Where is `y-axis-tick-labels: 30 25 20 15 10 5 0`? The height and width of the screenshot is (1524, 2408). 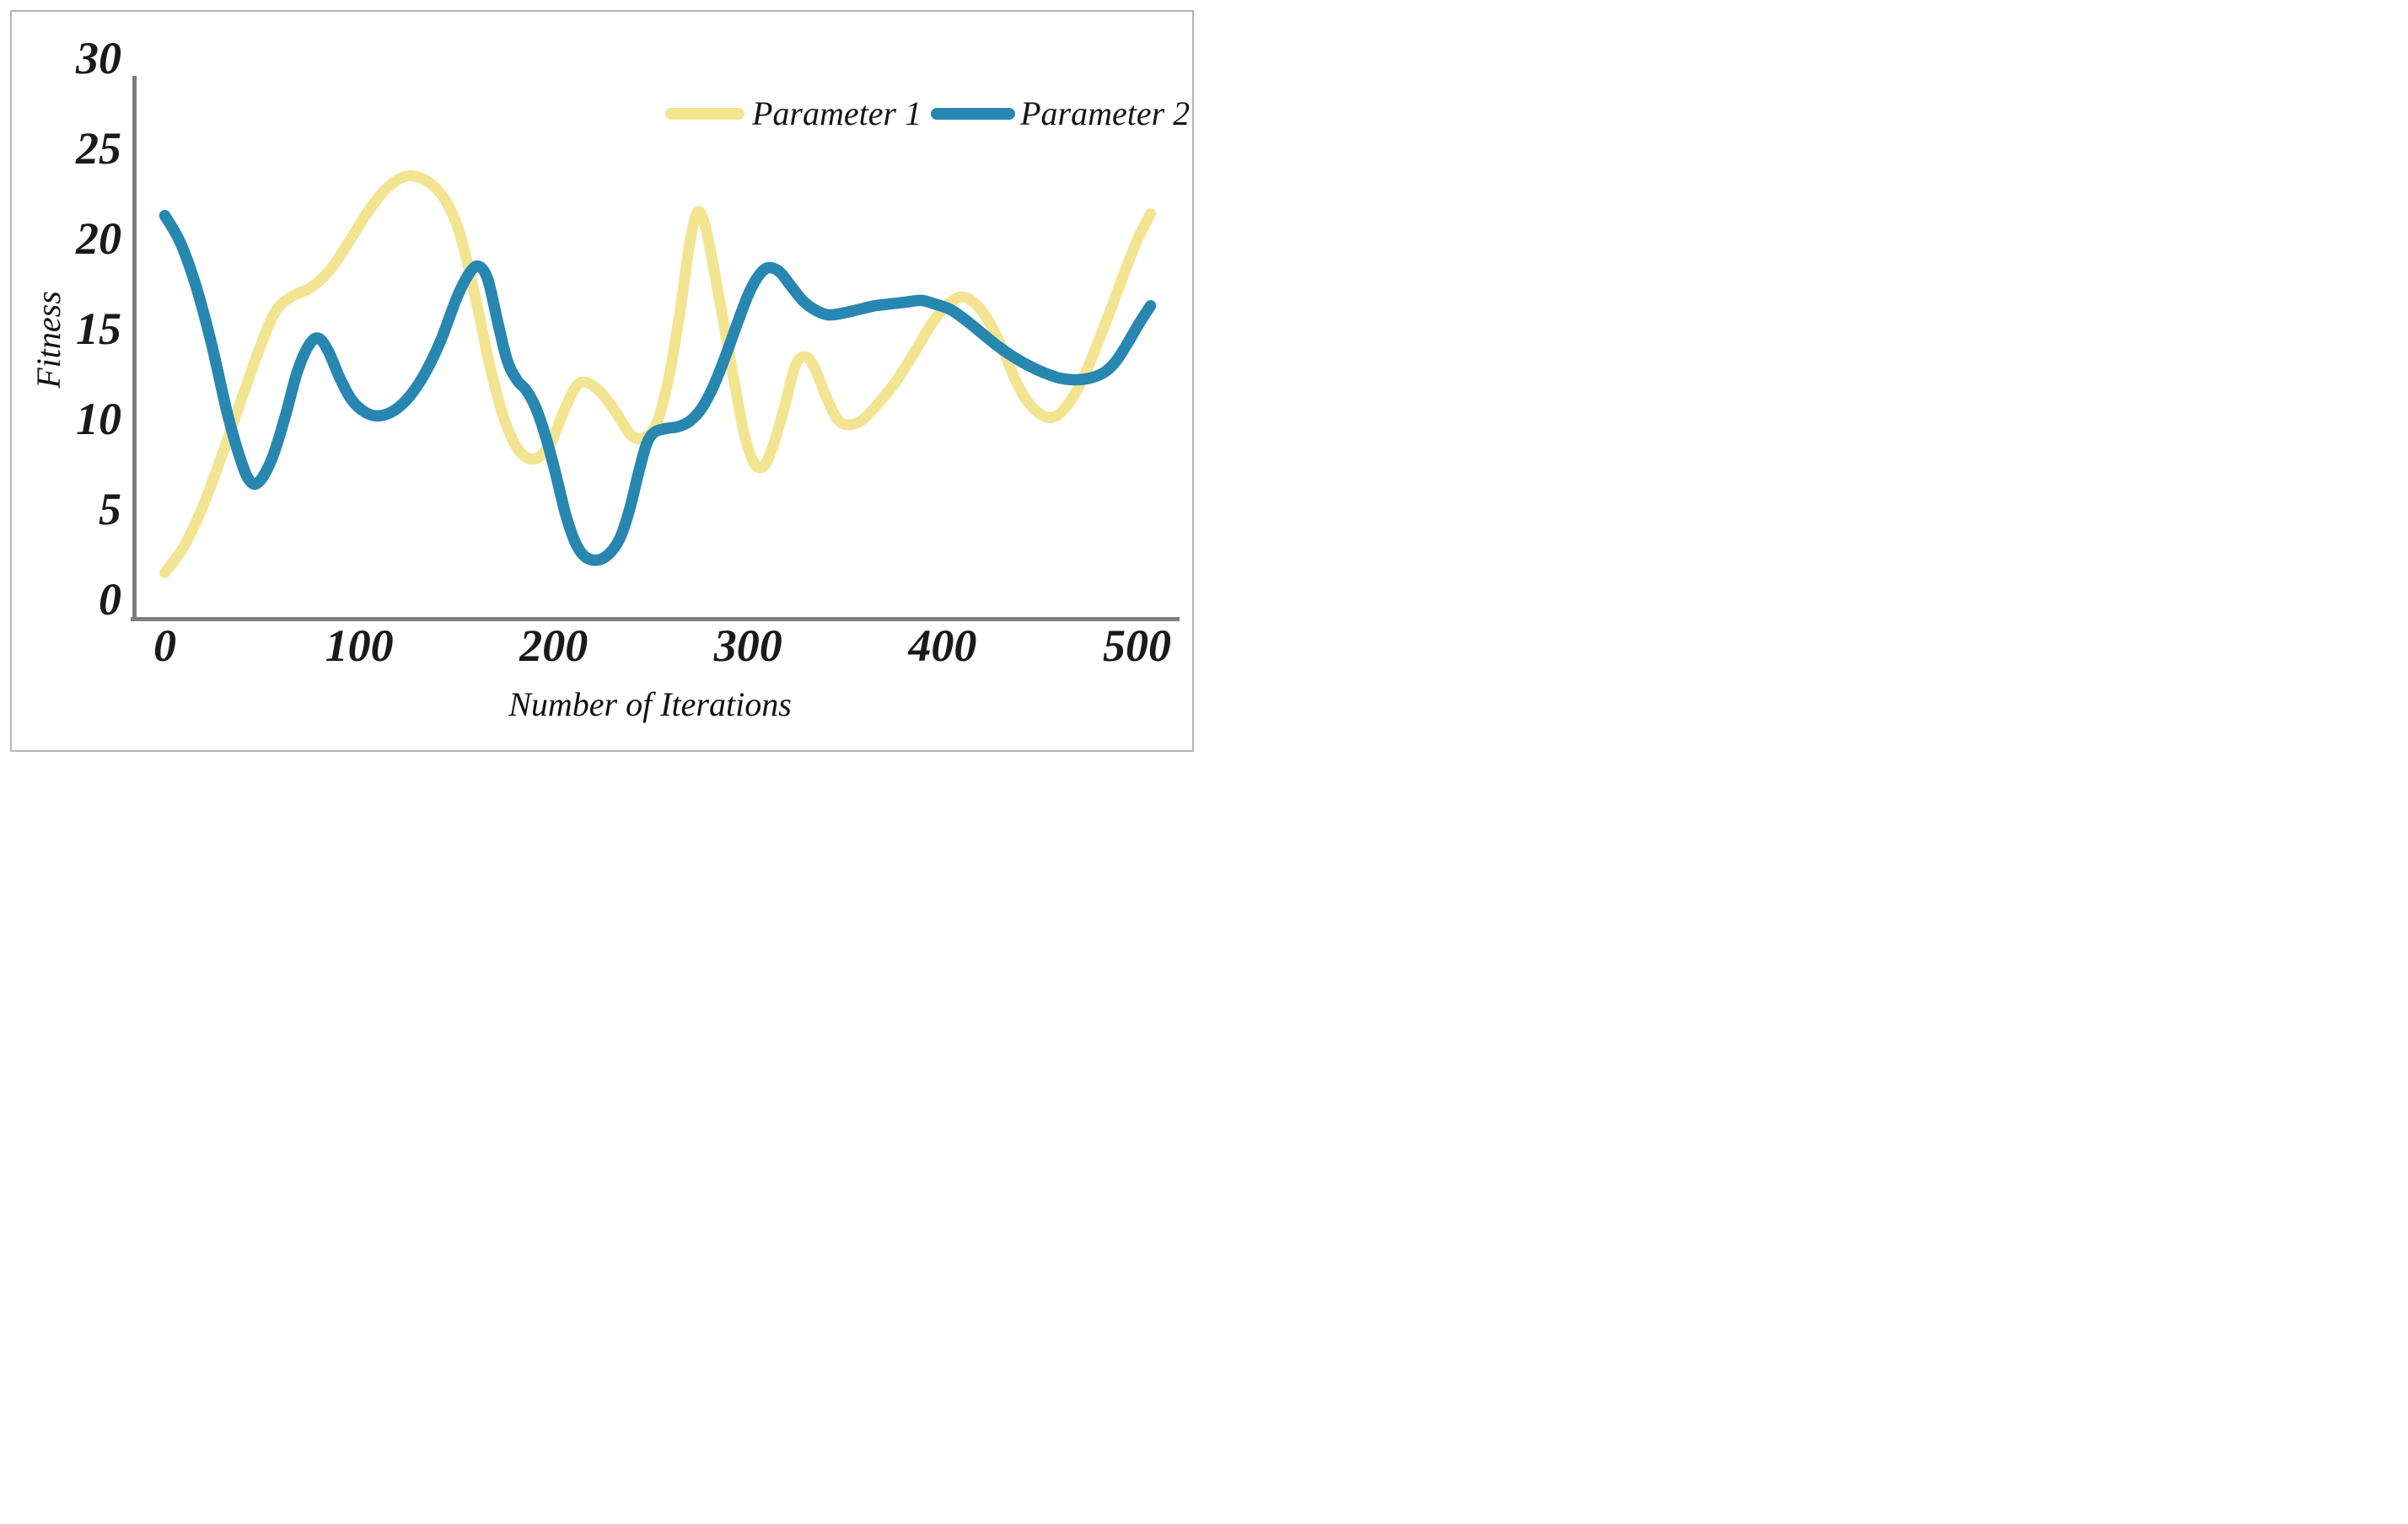
y-axis-tick-labels: 30 25 20 15 10 5 0 is located at coordinates (61, 381).